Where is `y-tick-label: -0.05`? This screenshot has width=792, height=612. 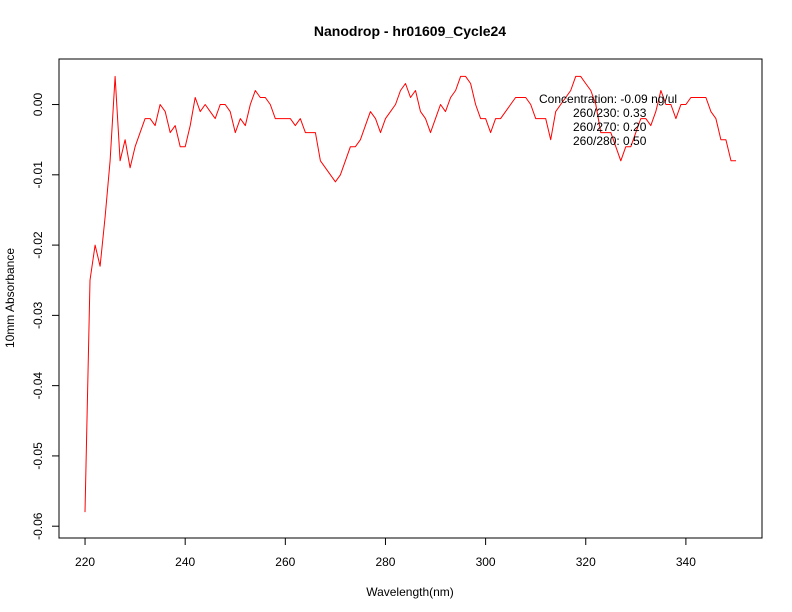 y-tick-label: -0.05 is located at coordinates (38, 456).